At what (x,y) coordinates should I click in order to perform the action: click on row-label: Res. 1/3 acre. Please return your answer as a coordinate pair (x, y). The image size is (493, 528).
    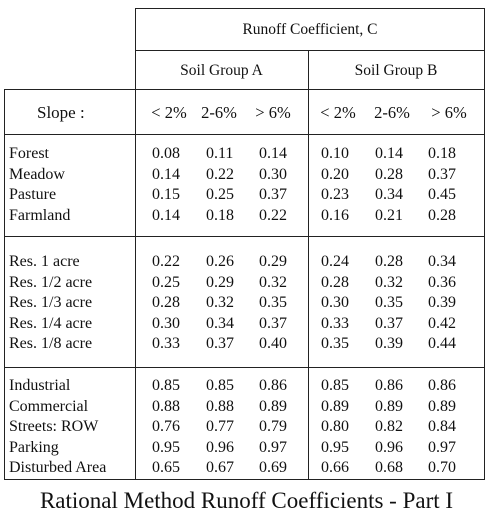
    Looking at the image, I should click on (51, 302).